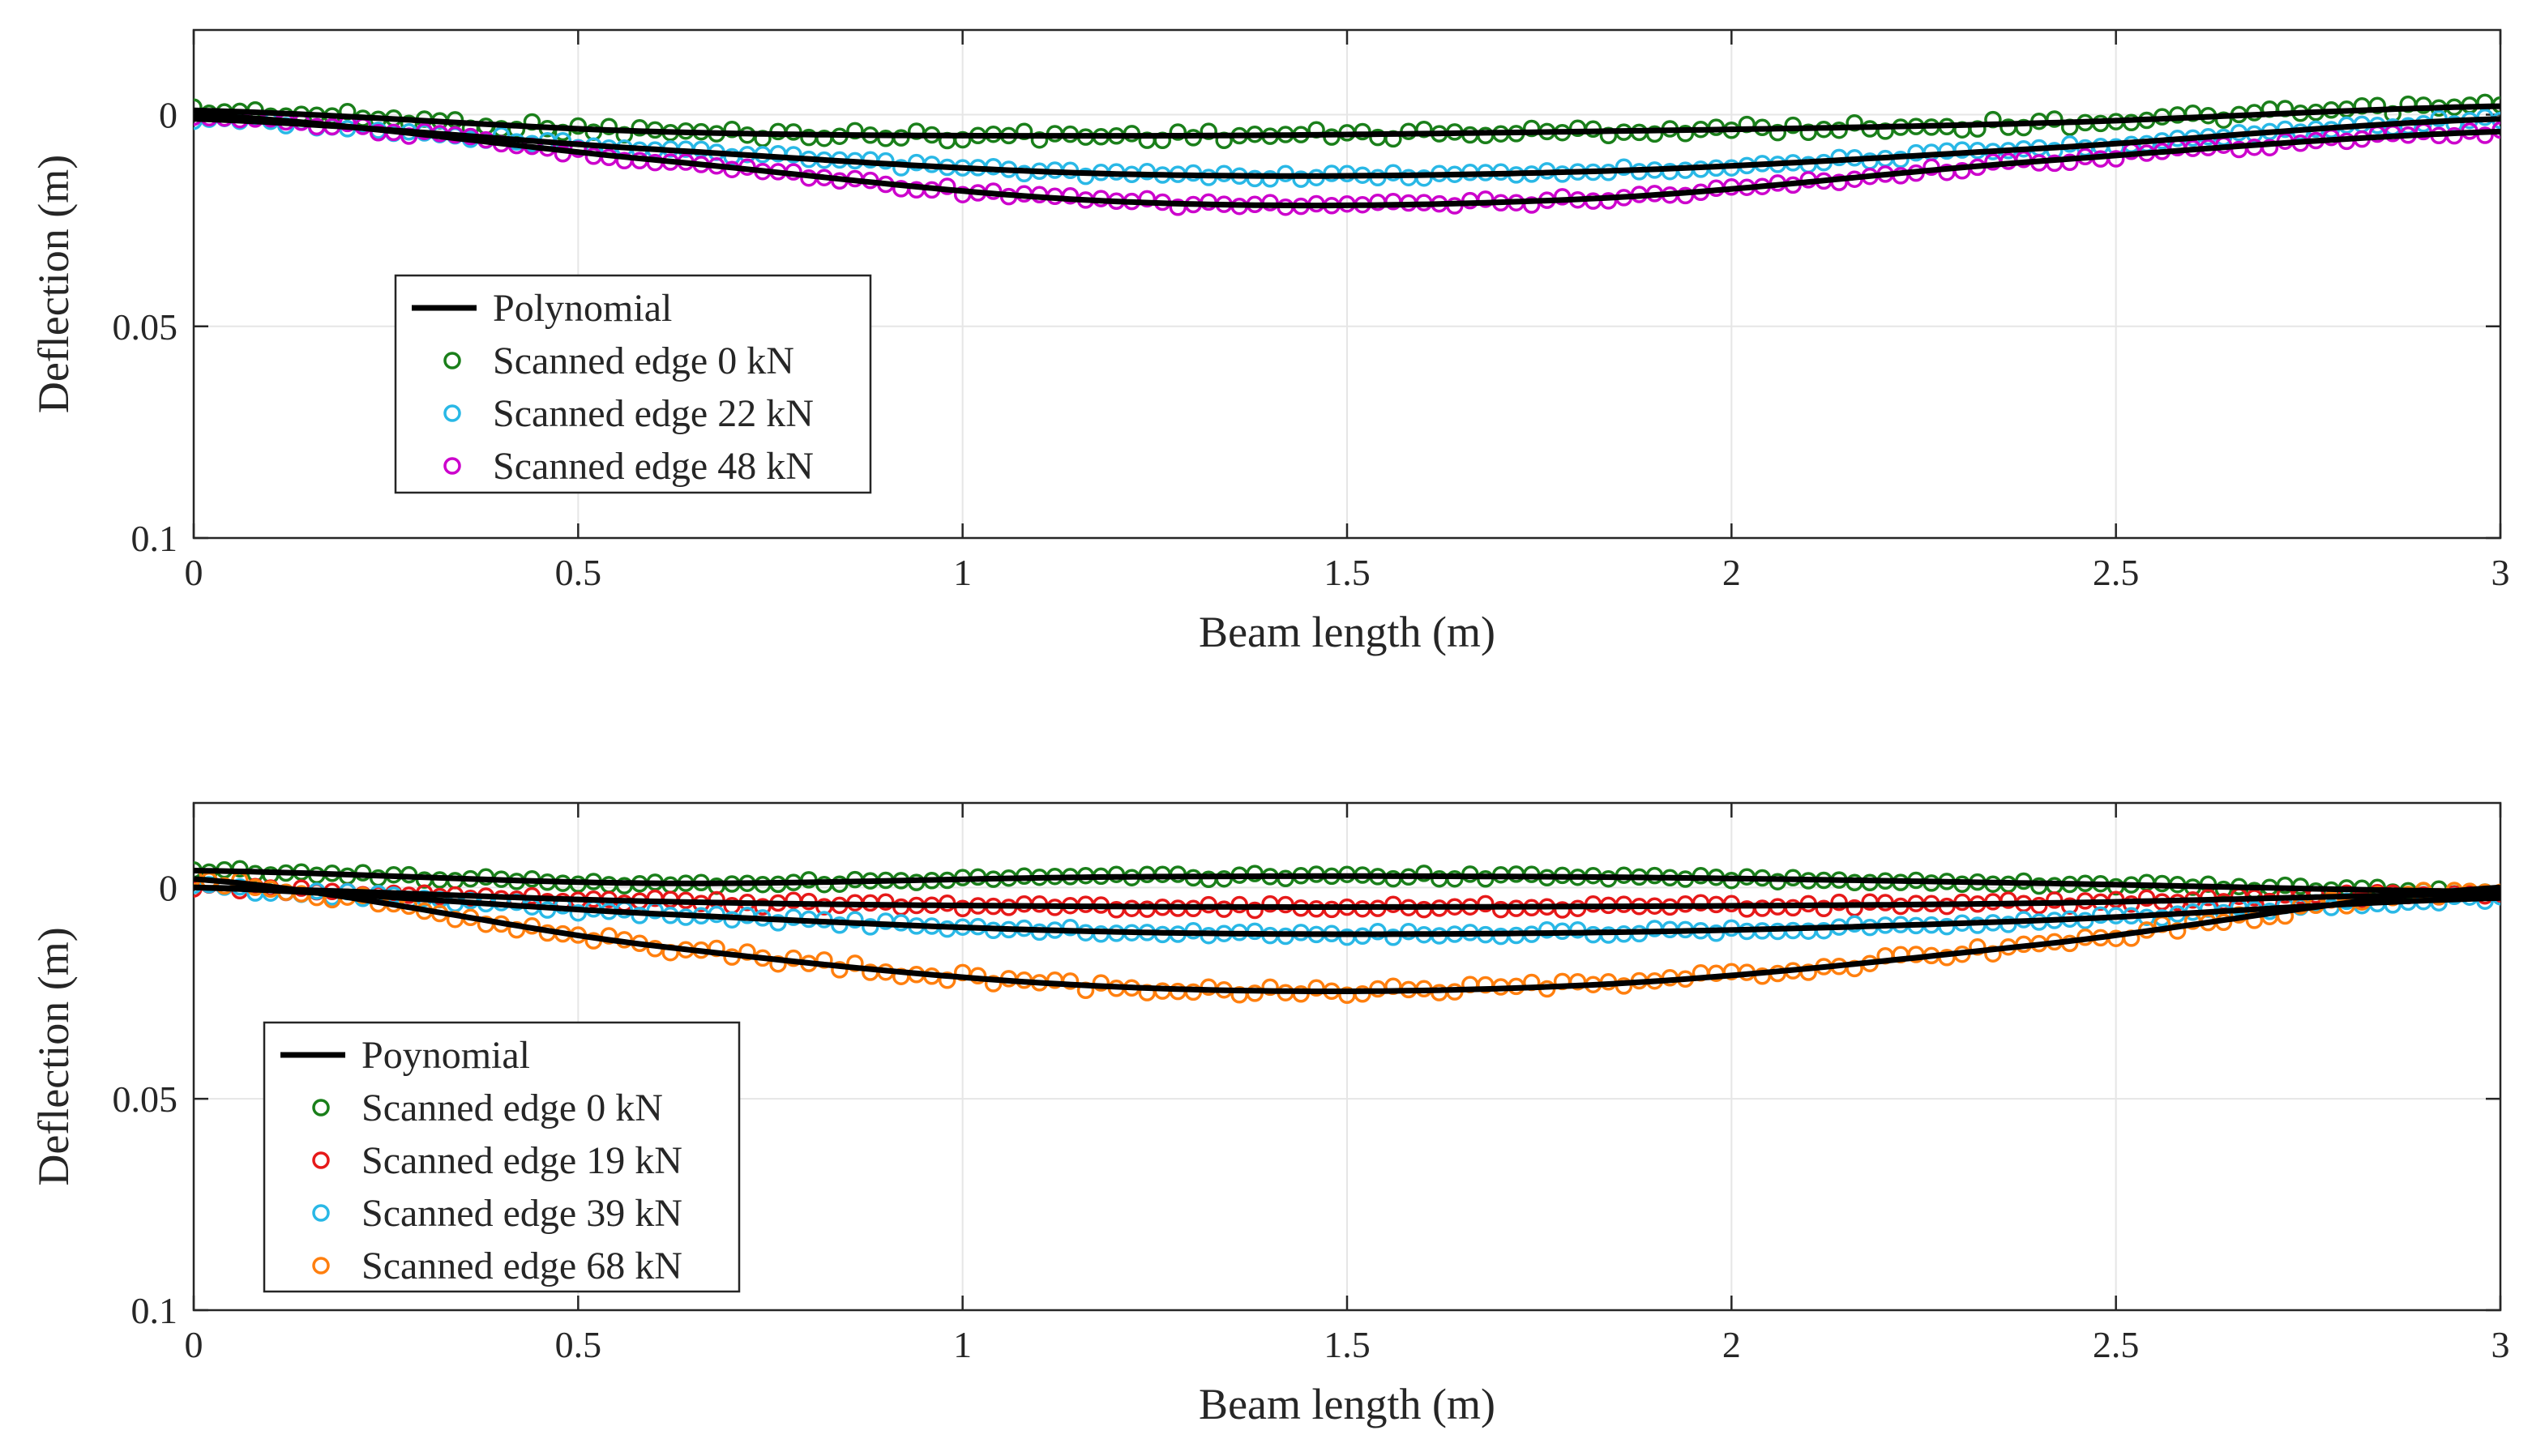 The height and width of the screenshot is (1456, 2532). I want to click on legend-label: Scanned edge 48 kN, so click(653, 467).